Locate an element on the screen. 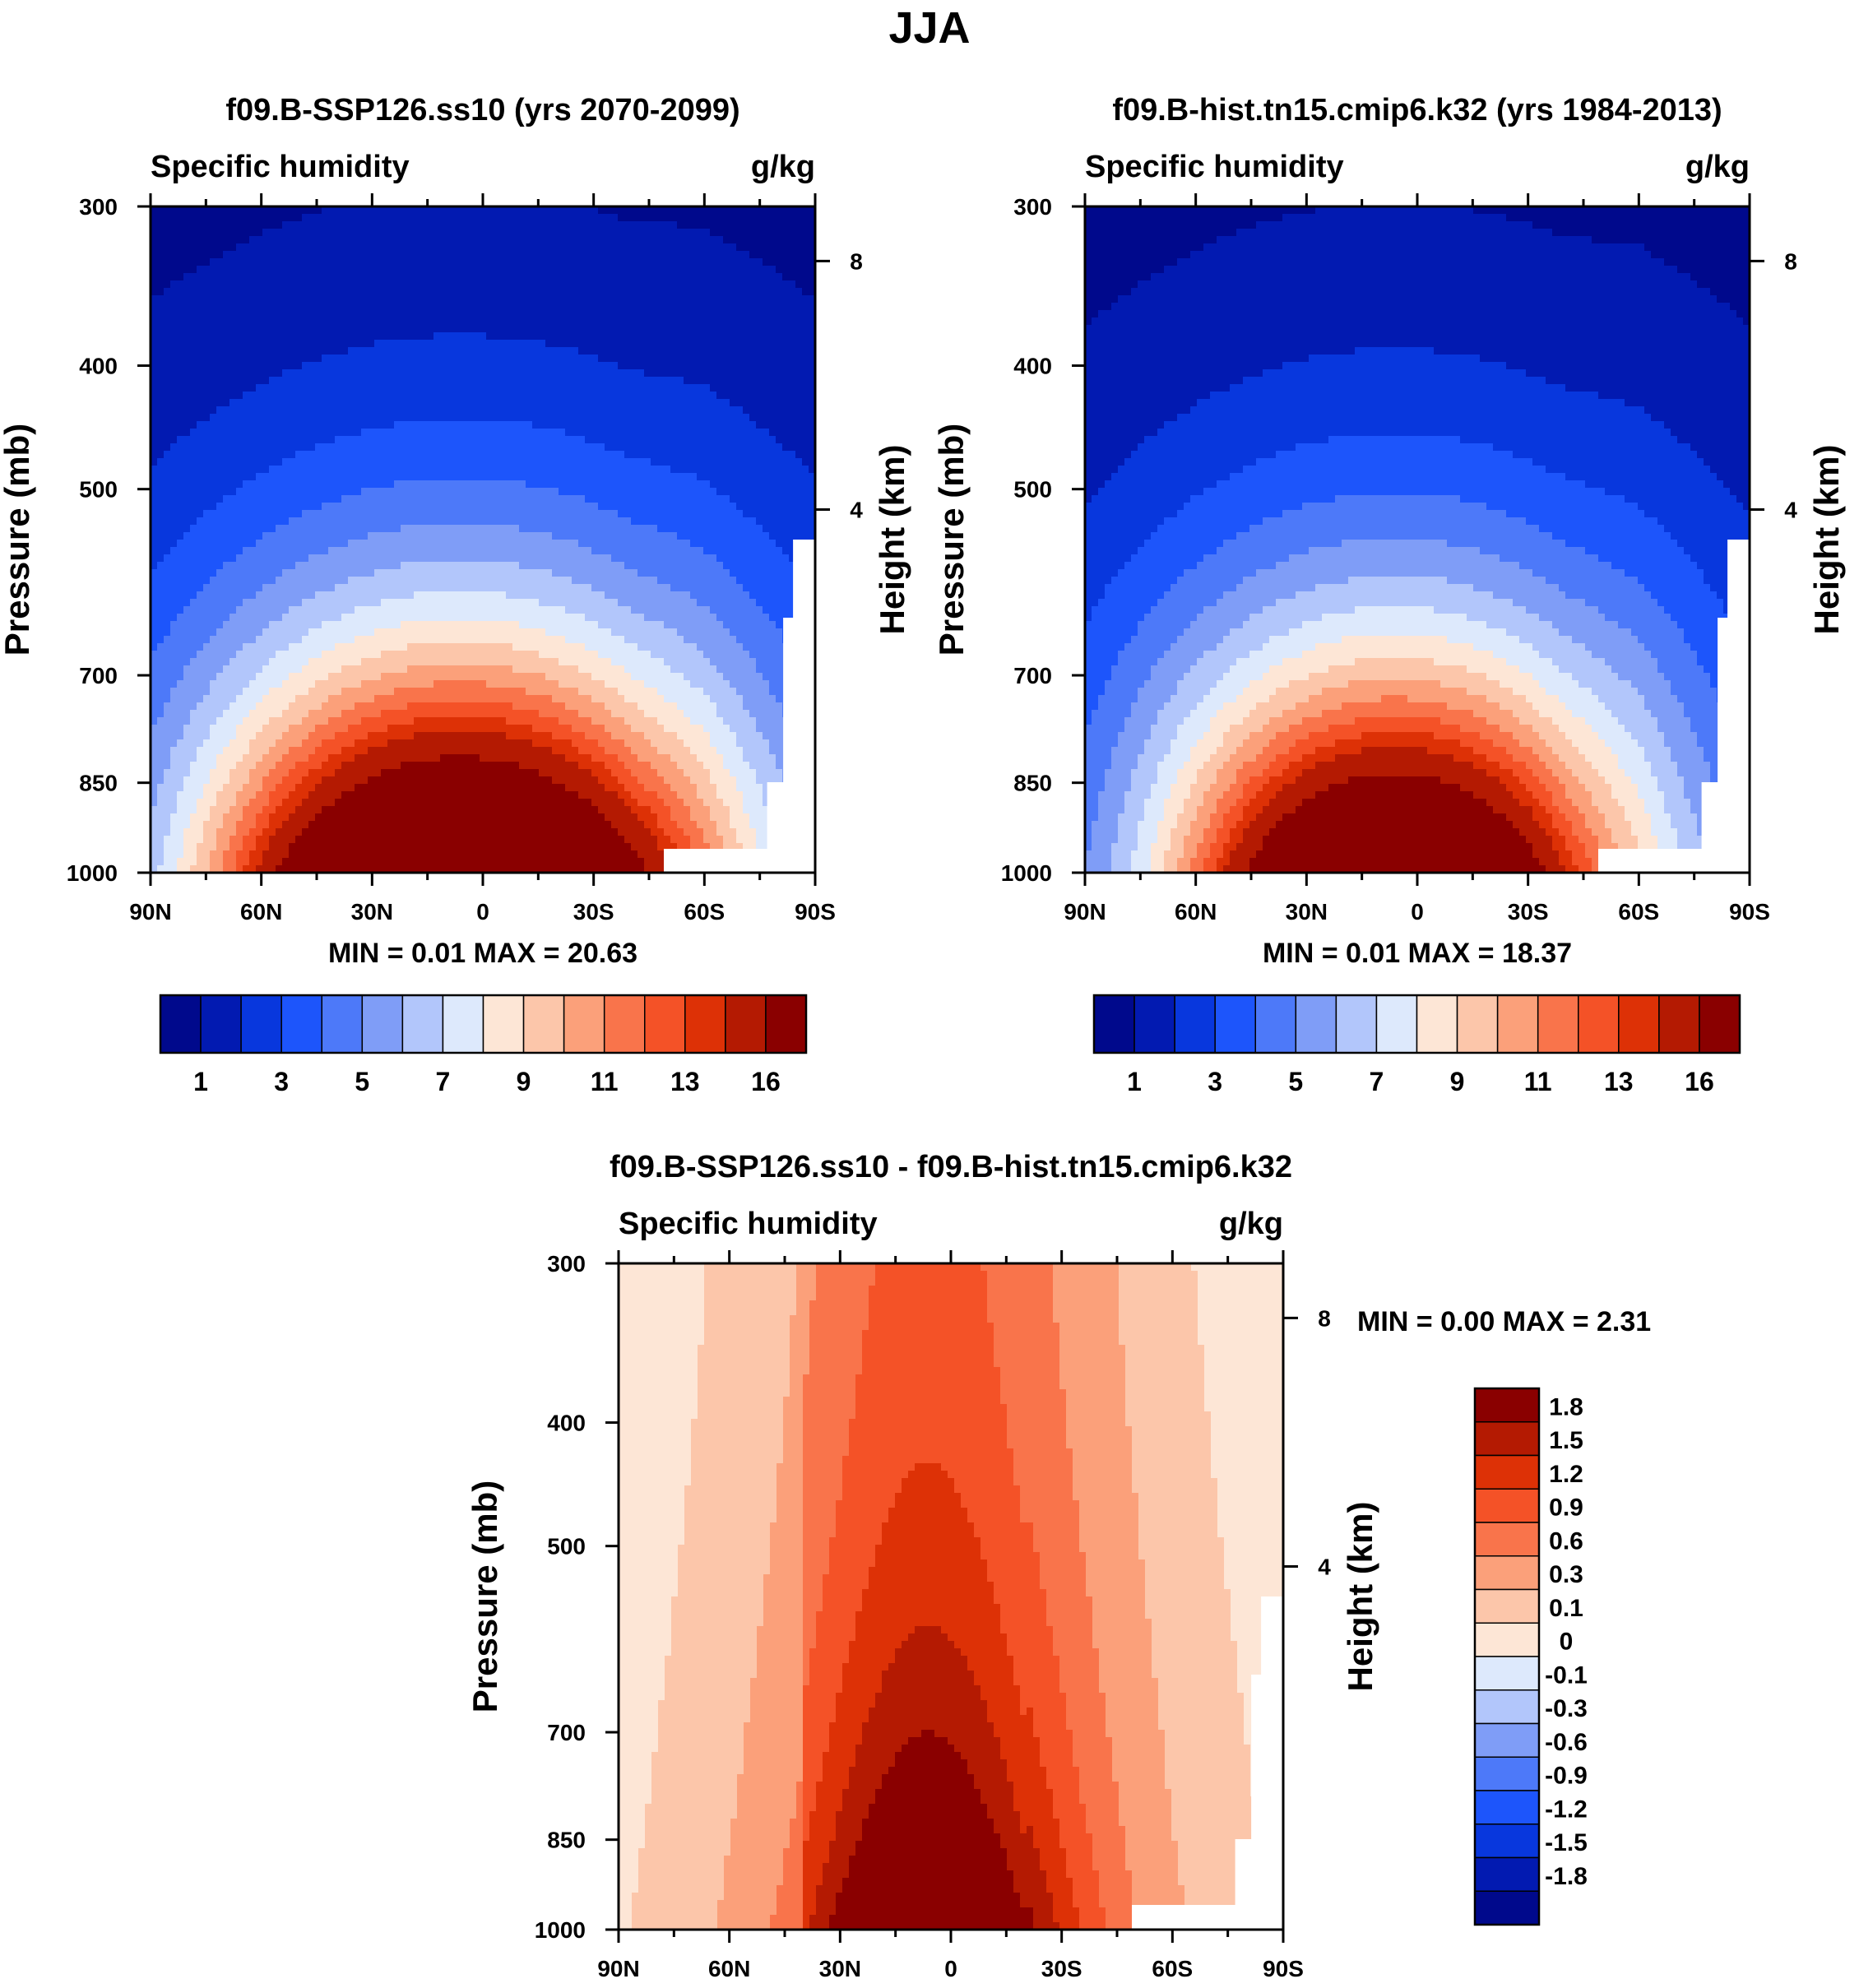 This screenshot has width=1859, height=1988. units-label: g/kg is located at coordinates (1251, 1224).